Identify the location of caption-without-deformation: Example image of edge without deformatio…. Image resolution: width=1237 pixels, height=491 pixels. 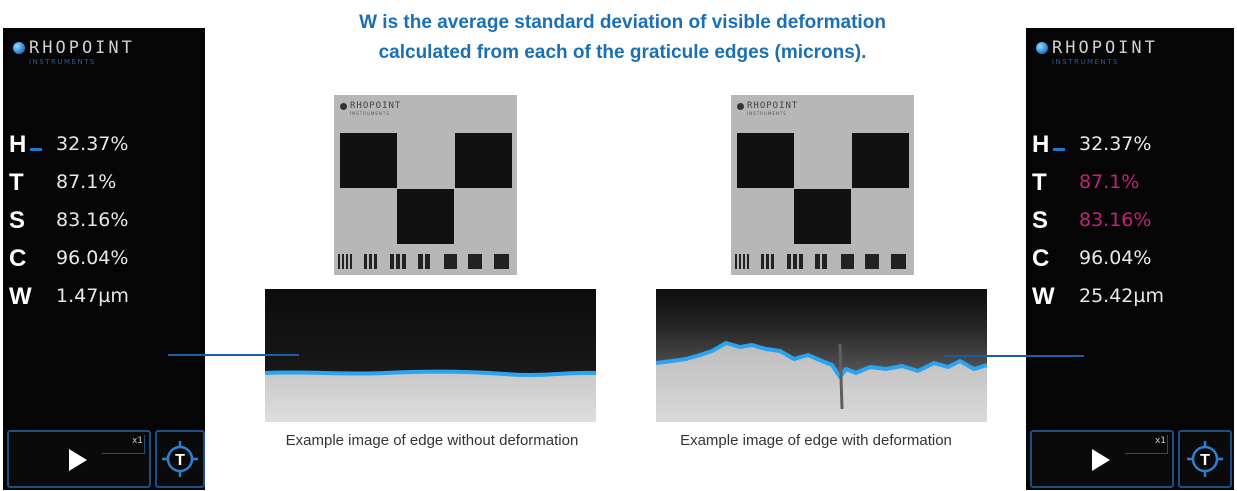
(432, 440).